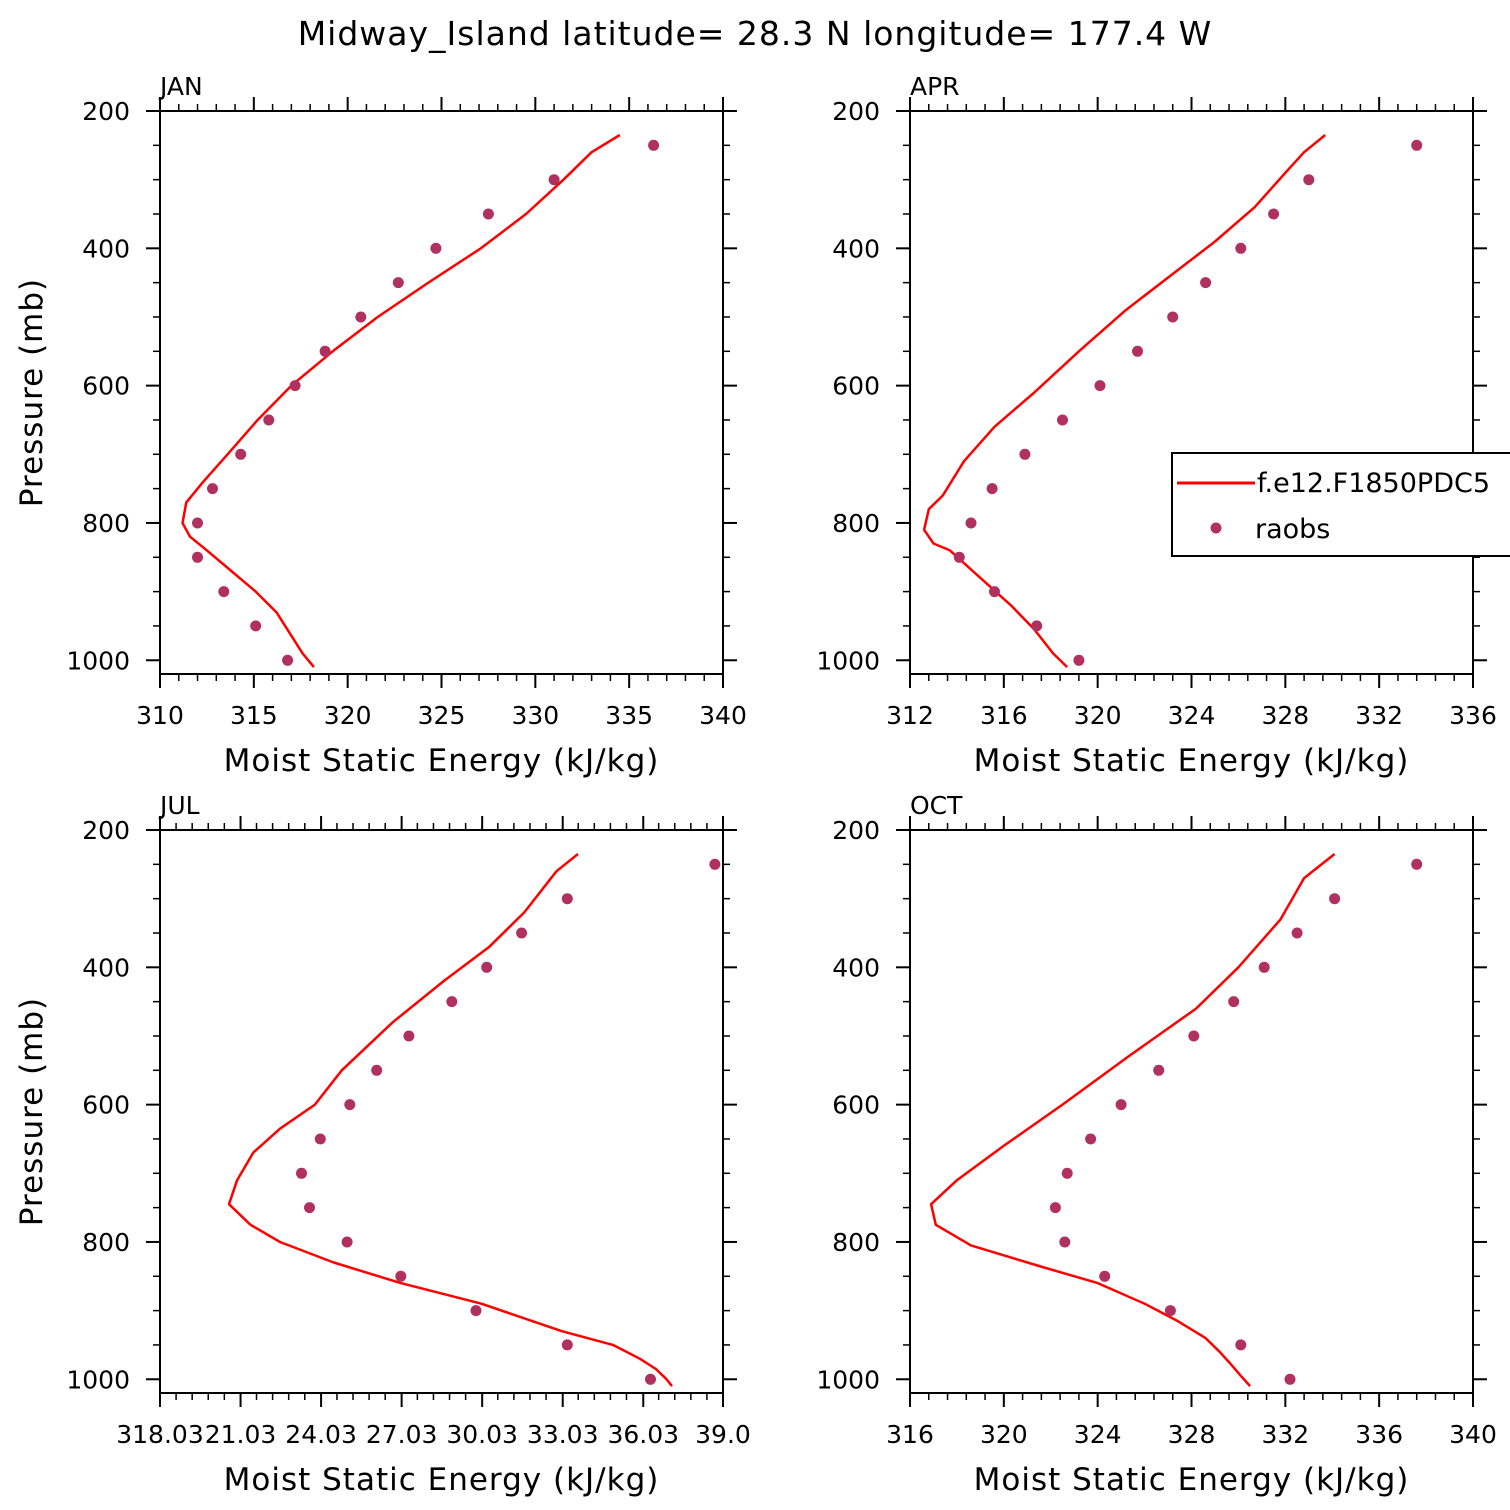  What do you see at coordinates (442, 1480) in the screenshot?
I see `x-axis-label-jul: Moist Static Energy (kJ/kg)` at bounding box center [442, 1480].